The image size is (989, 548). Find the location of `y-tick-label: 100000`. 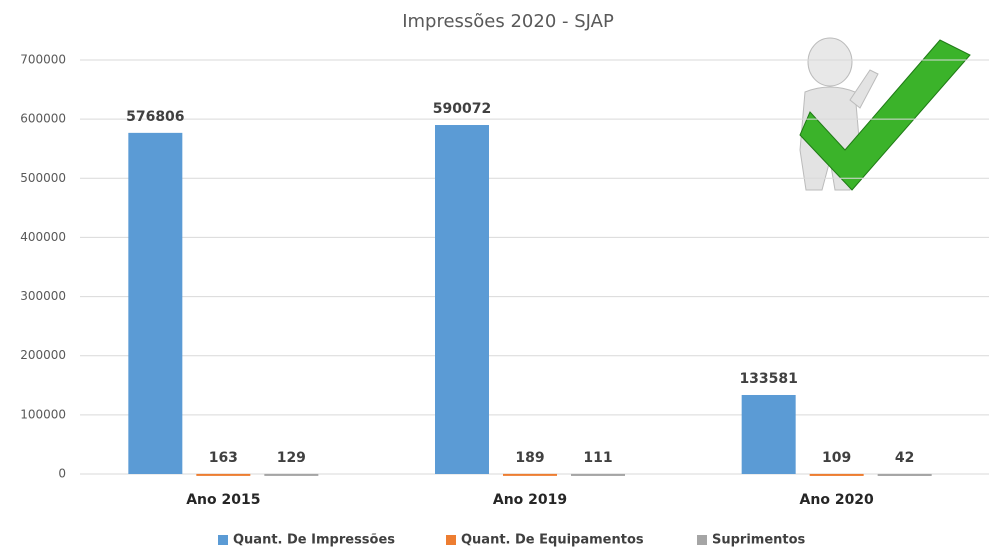

y-tick-label: 100000 is located at coordinates (43, 414).